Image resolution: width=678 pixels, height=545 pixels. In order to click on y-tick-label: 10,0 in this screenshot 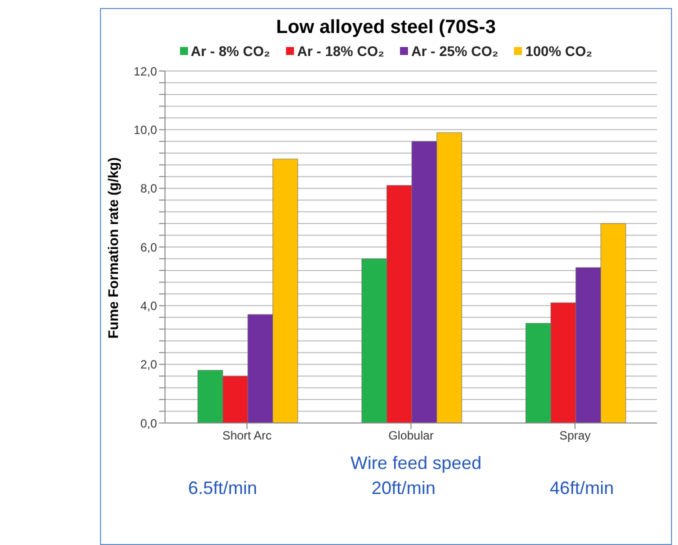, I will do `click(146, 129)`.